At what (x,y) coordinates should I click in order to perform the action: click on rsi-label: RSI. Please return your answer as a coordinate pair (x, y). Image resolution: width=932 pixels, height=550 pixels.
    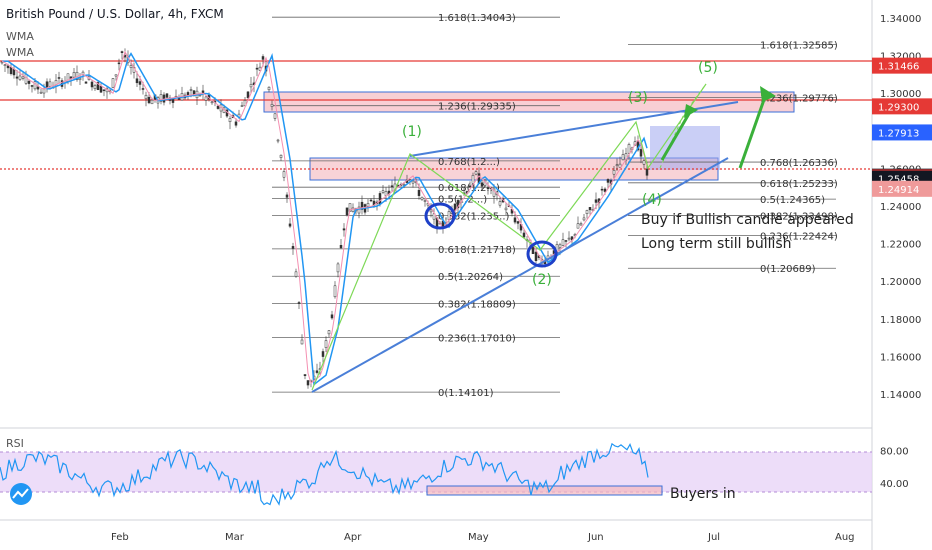
    Looking at the image, I should click on (15, 443).